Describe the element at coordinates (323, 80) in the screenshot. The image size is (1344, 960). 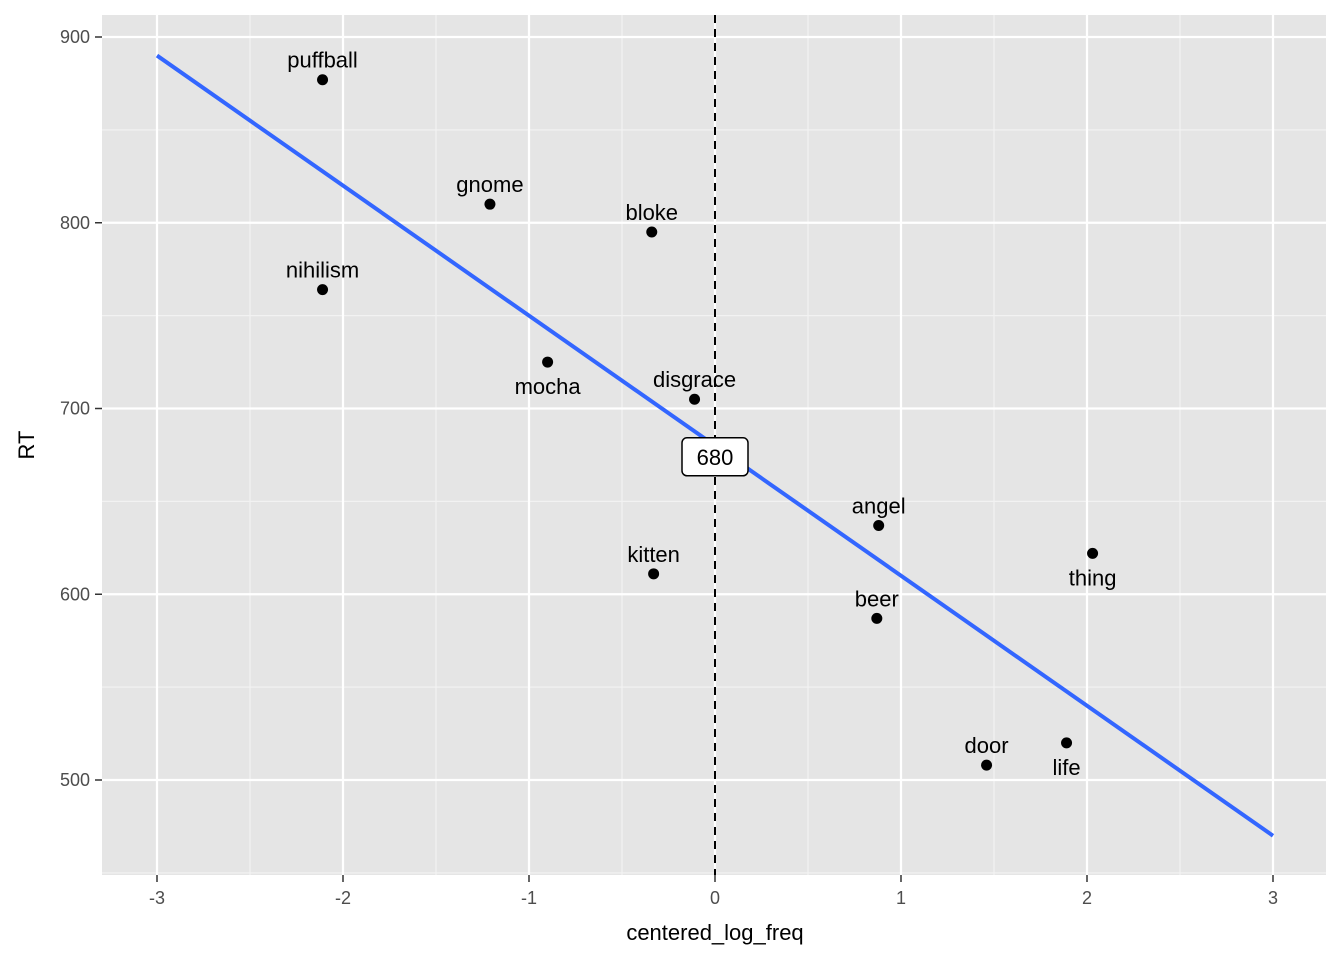
I see `point-puffball` at that location.